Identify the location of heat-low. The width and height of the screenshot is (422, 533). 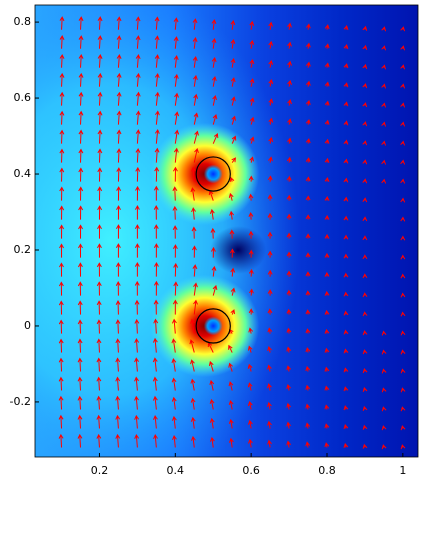
(238, 249).